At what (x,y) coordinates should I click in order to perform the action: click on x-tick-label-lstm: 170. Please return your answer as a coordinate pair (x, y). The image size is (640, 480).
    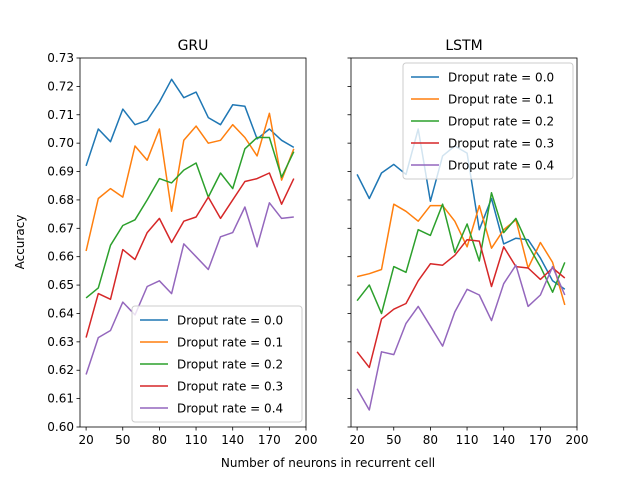
    Looking at the image, I should click on (540, 440).